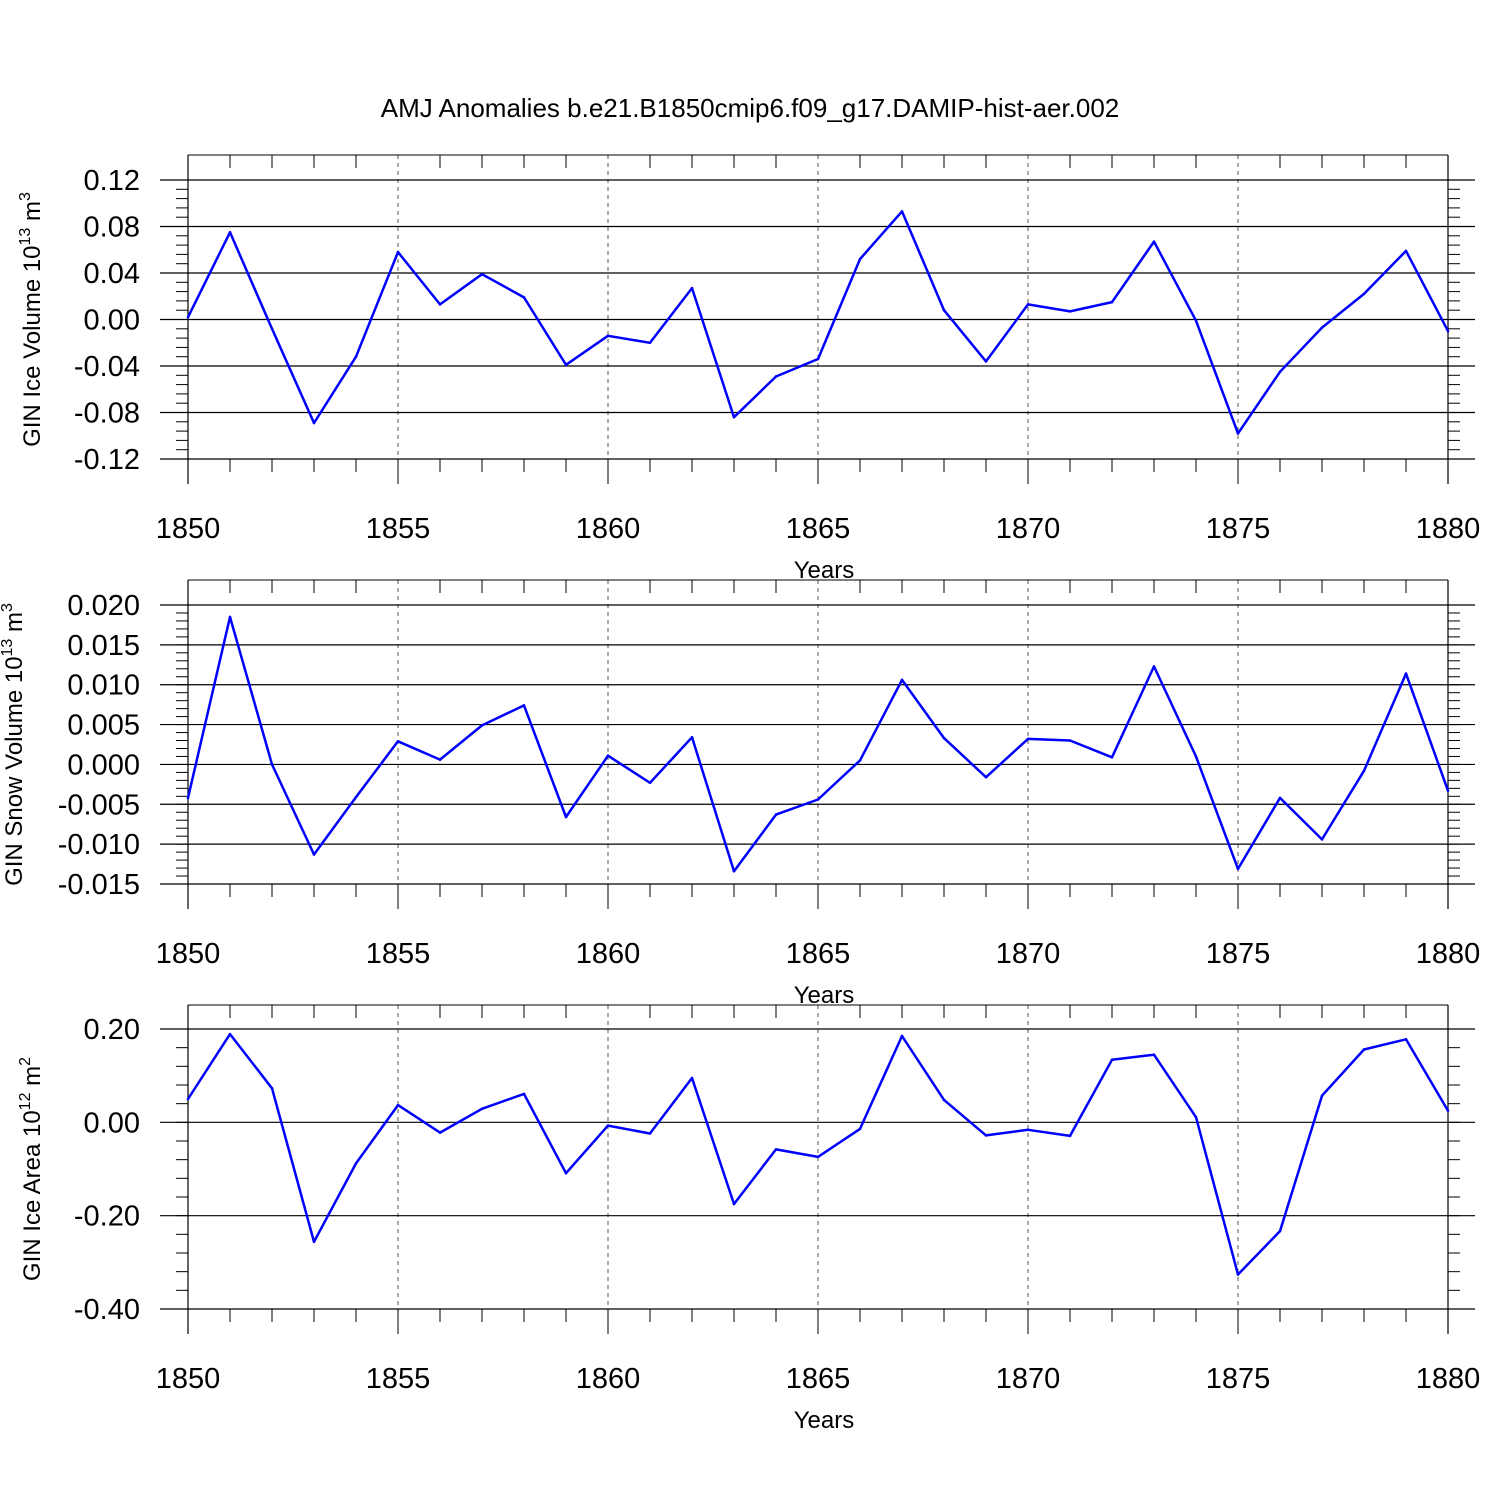 Image resolution: width=1500 pixels, height=1500 pixels. What do you see at coordinates (112, 1030) in the screenshot?
I see `y-tick-label: 0.20` at bounding box center [112, 1030].